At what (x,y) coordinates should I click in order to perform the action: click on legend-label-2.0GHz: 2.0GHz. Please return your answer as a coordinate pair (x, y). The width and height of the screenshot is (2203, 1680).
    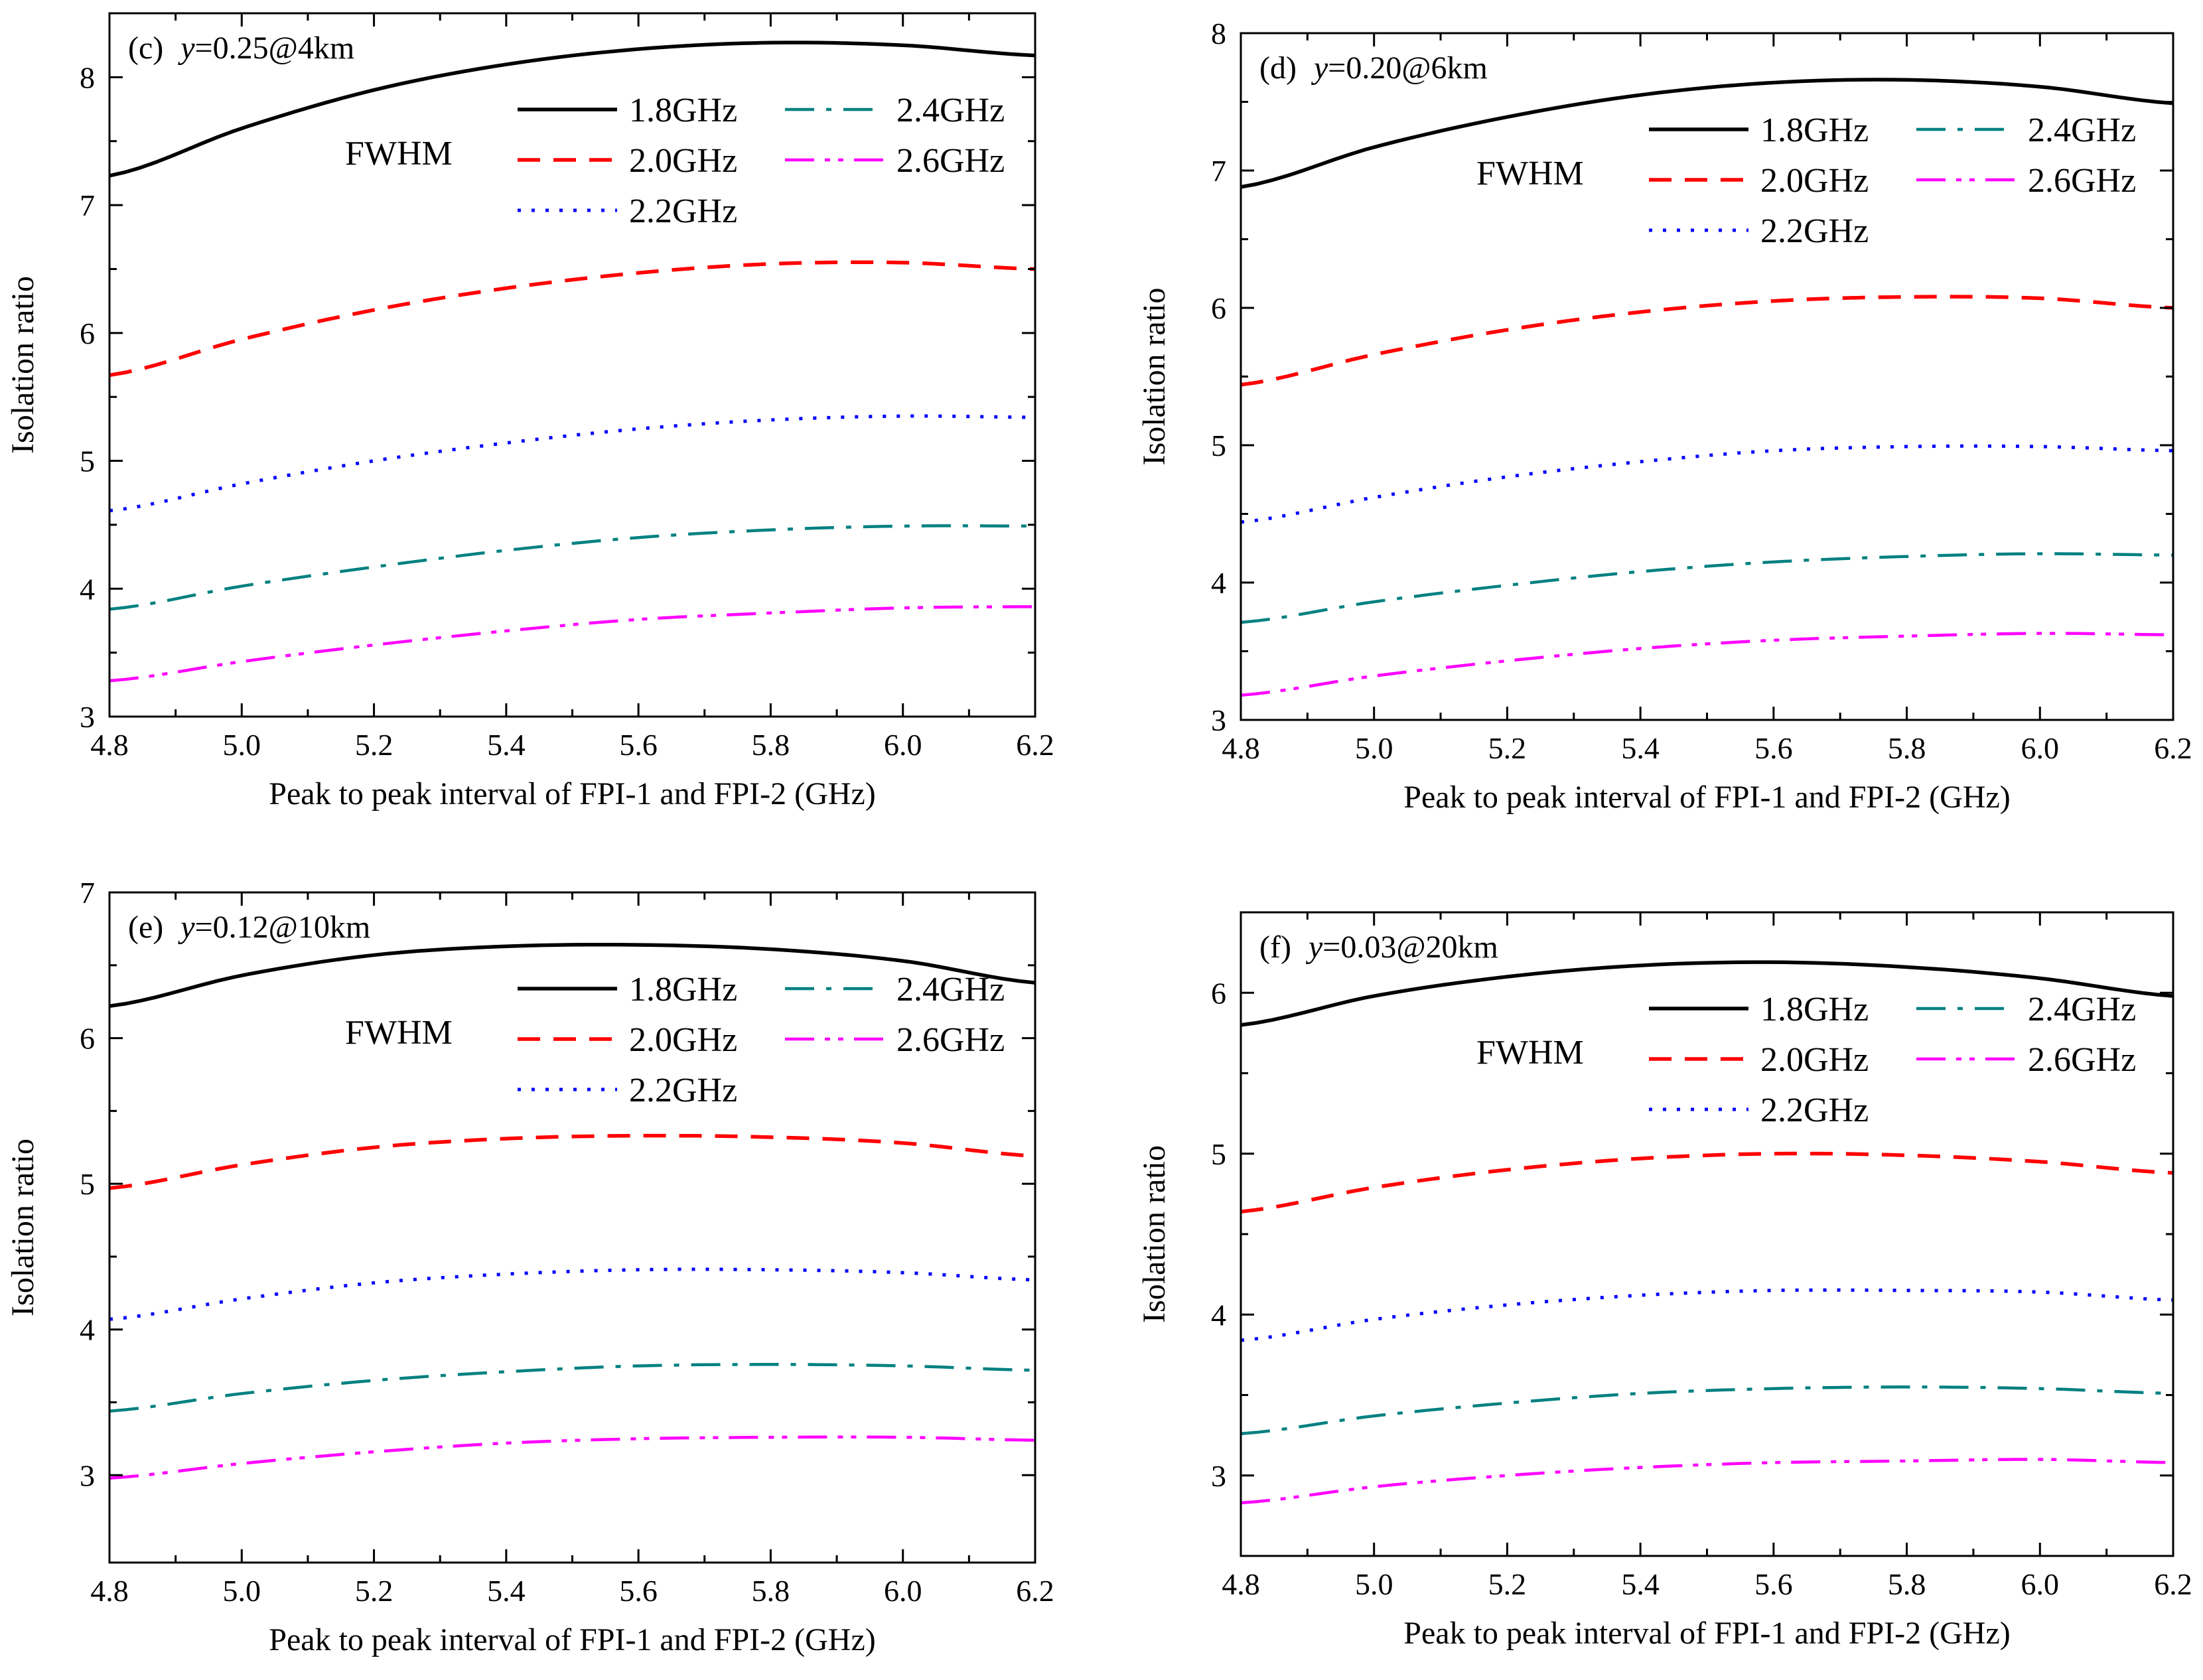
    Looking at the image, I should click on (683, 1040).